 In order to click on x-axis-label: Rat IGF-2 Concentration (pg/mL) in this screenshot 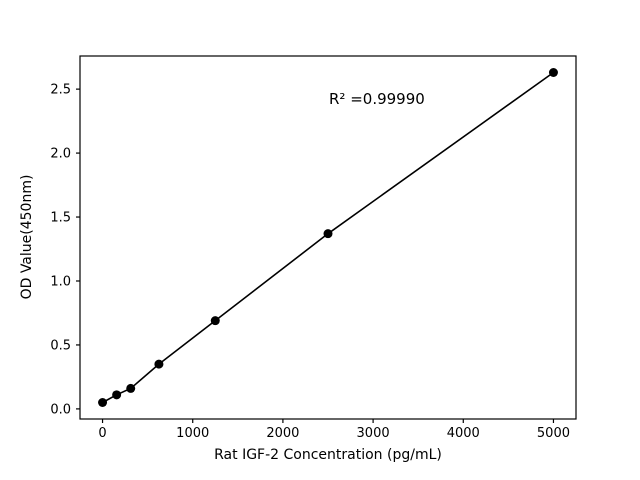, I will do `click(328, 455)`.